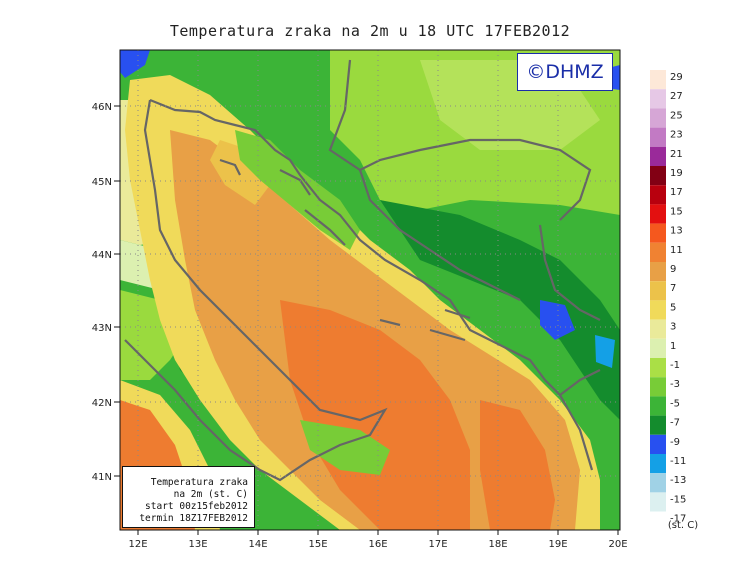 The image size is (740, 582). Describe the element at coordinates (675, 423) in the screenshot. I see `legend-label: -7` at that location.